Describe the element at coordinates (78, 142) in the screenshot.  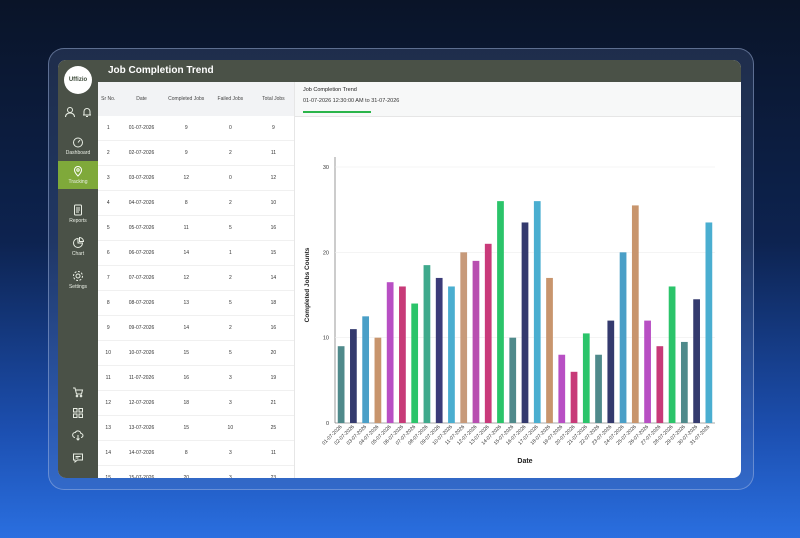
I see `gauge-icon` at that location.